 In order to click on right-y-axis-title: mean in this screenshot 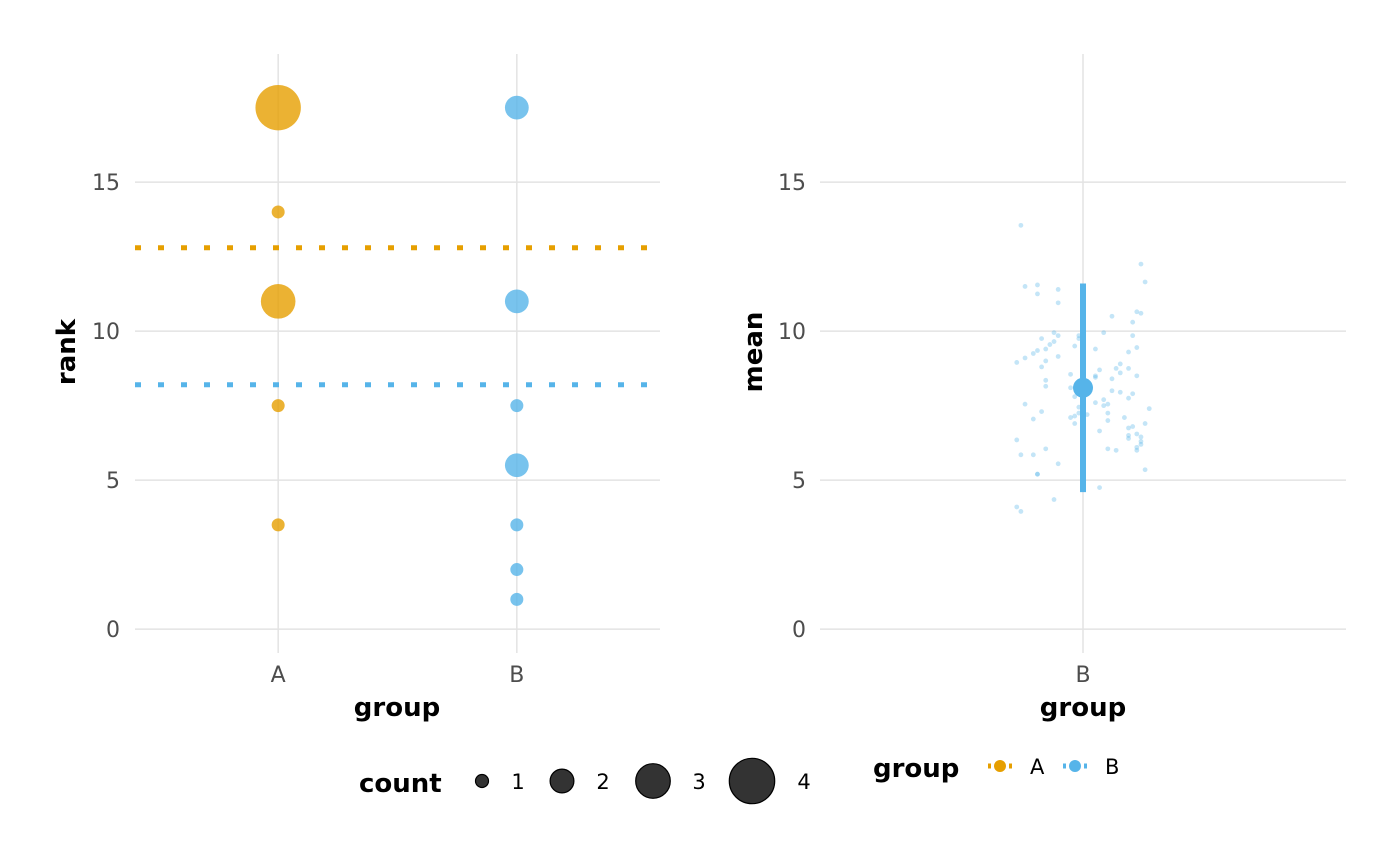, I will do `click(754, 352)`.